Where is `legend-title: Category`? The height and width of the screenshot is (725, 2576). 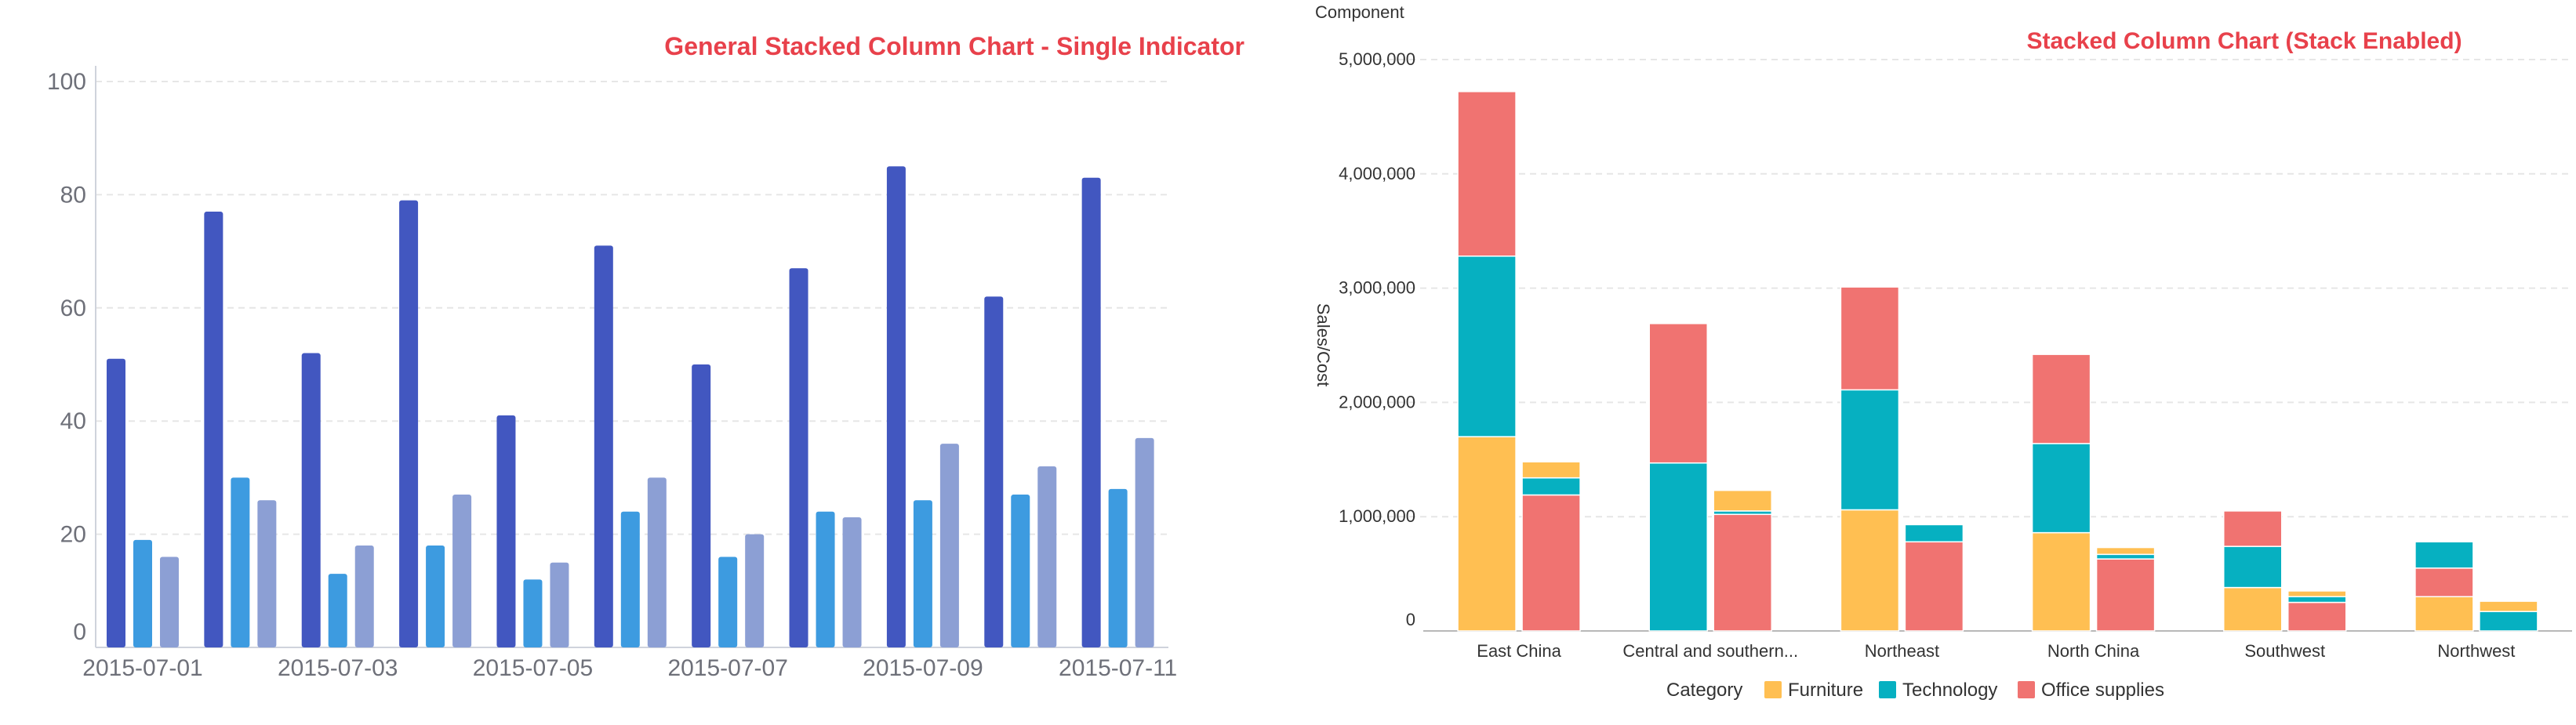 legend-title: Category is located at coordinates (1704, 691).